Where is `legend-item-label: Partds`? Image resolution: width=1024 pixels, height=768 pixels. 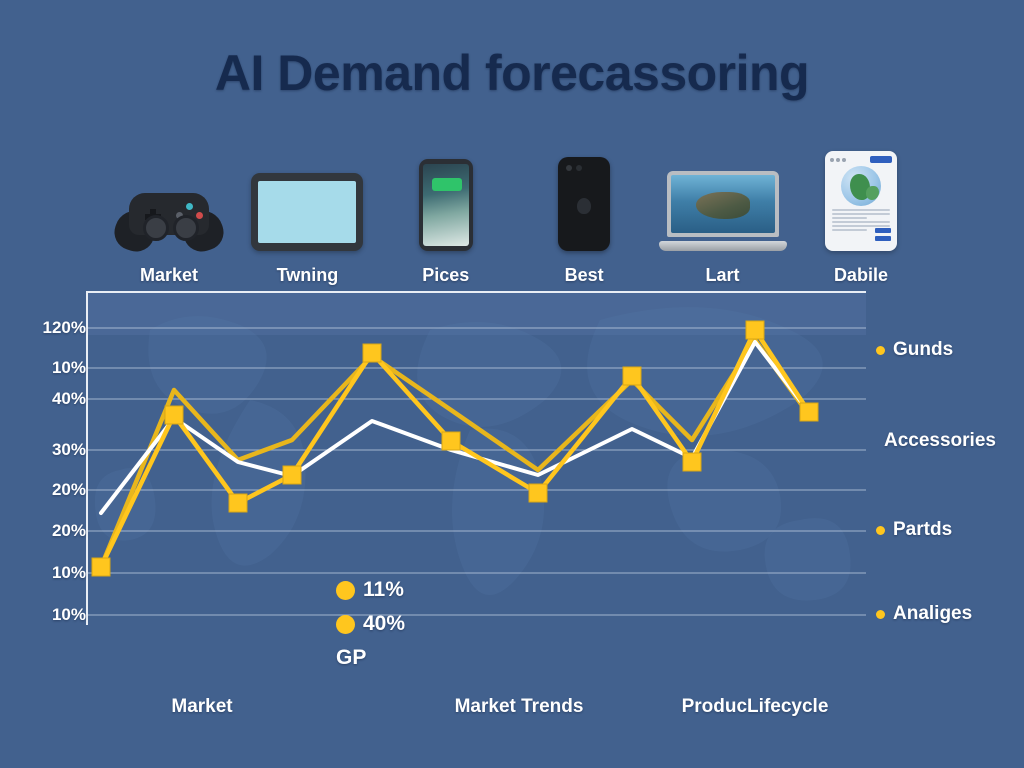
legend-item-label: Partds is located at coordinates (923, 529).